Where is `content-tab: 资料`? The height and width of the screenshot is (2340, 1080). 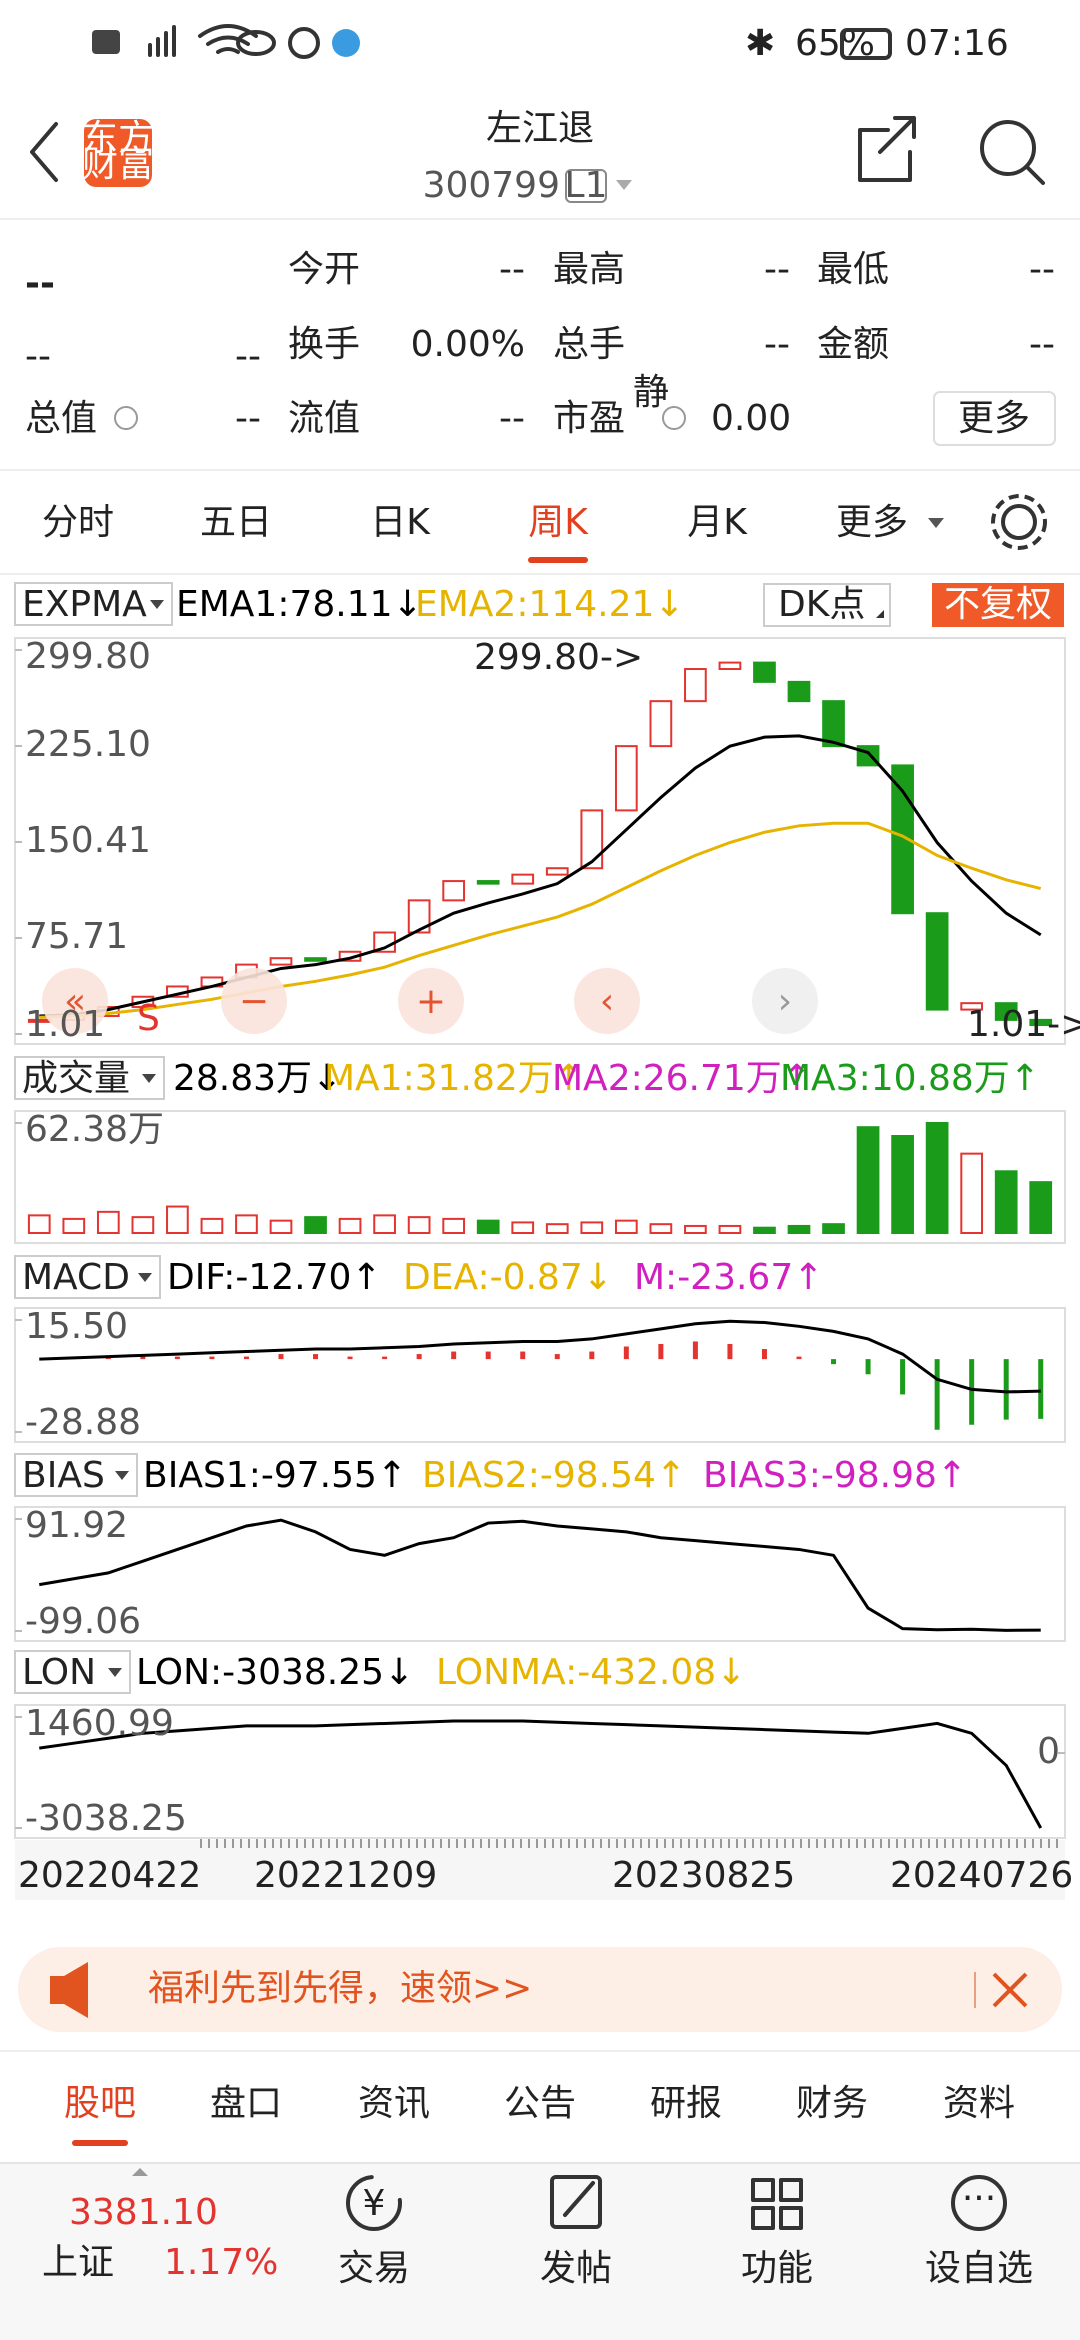
content-tab: 资料 is located at coordinates (979, 2103).